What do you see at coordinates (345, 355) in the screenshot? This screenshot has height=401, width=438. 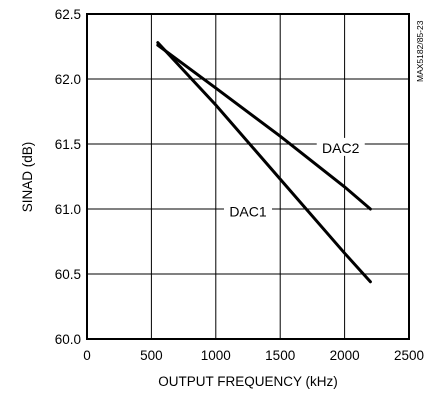 I see `x-tick-label: 2000` at bounding box center [345, 355].